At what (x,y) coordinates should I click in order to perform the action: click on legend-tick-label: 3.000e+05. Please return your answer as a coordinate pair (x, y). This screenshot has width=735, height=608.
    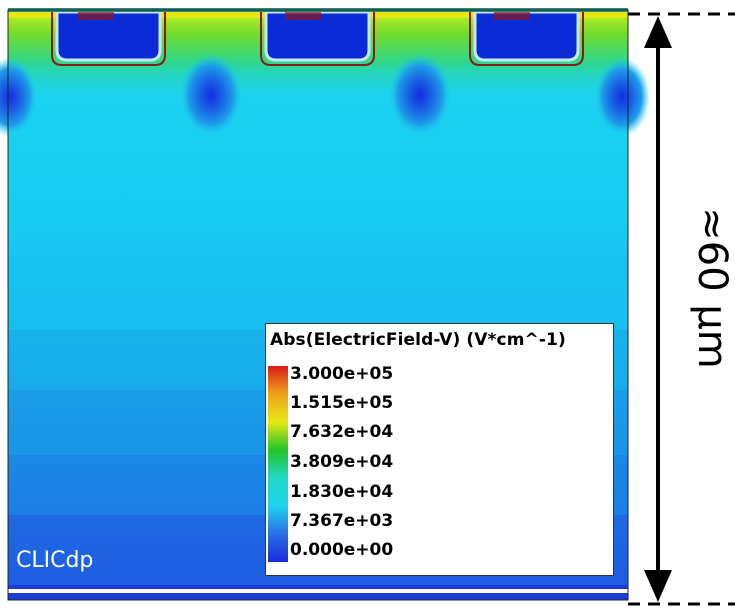
    Looking at the image, I should click on (342, 374).